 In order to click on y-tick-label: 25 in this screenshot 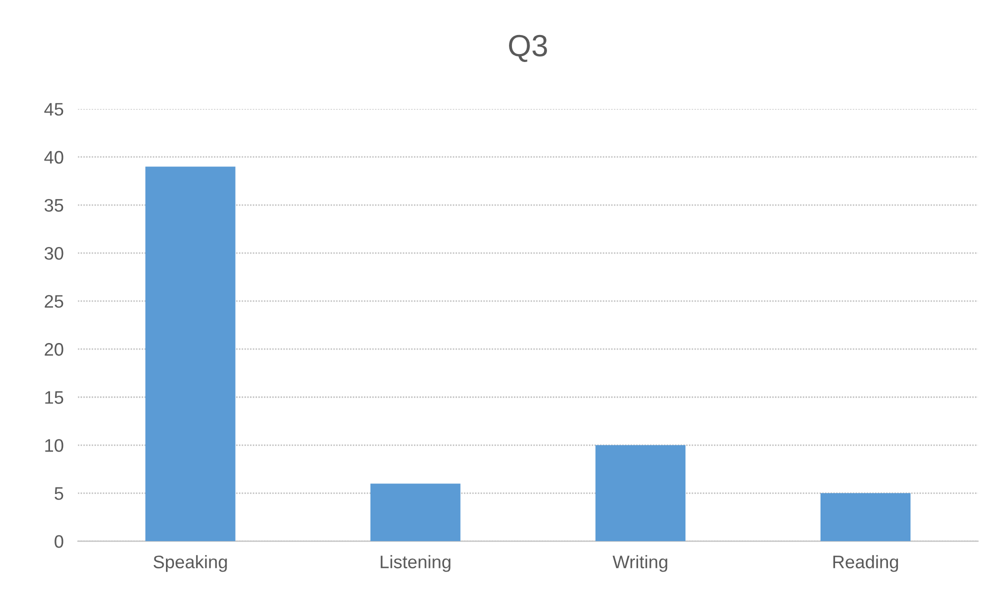, I will do `click(54, 301)`.